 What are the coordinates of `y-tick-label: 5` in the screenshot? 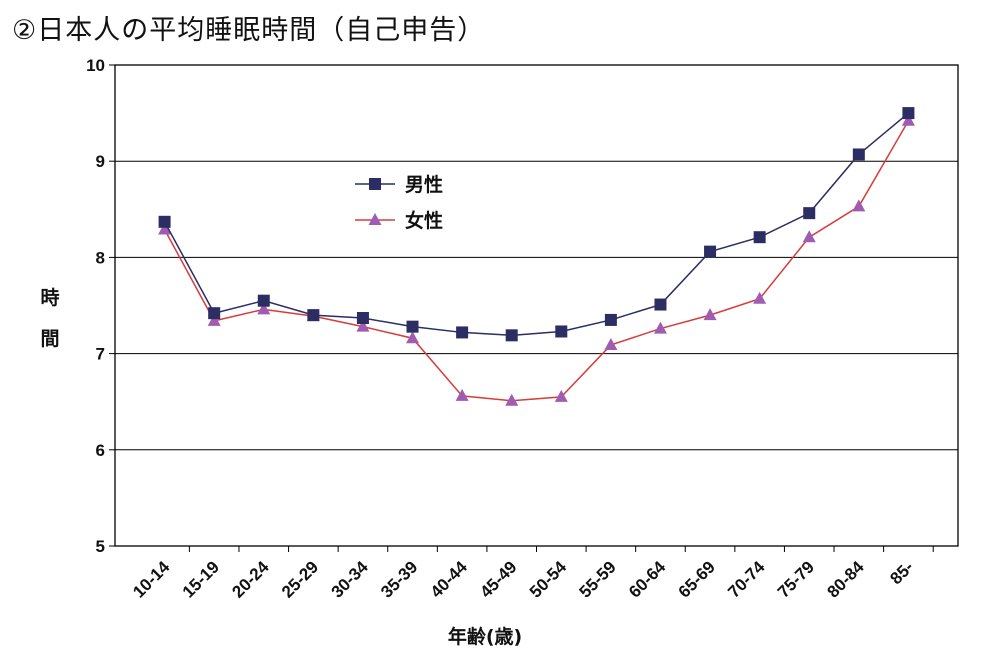 It's located at (100, 546).